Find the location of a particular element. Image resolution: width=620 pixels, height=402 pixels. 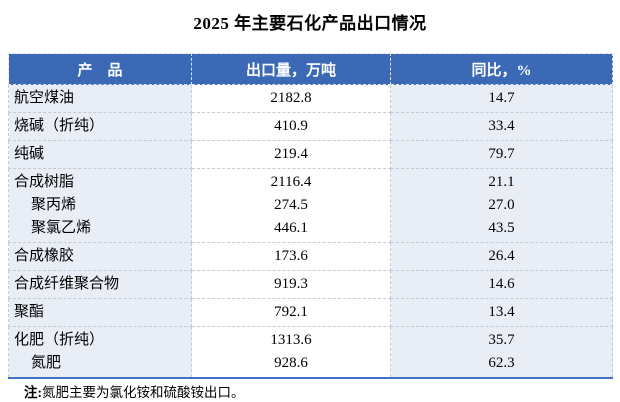

yoy-cell: 26.4 is located at coordinates (501, 256).